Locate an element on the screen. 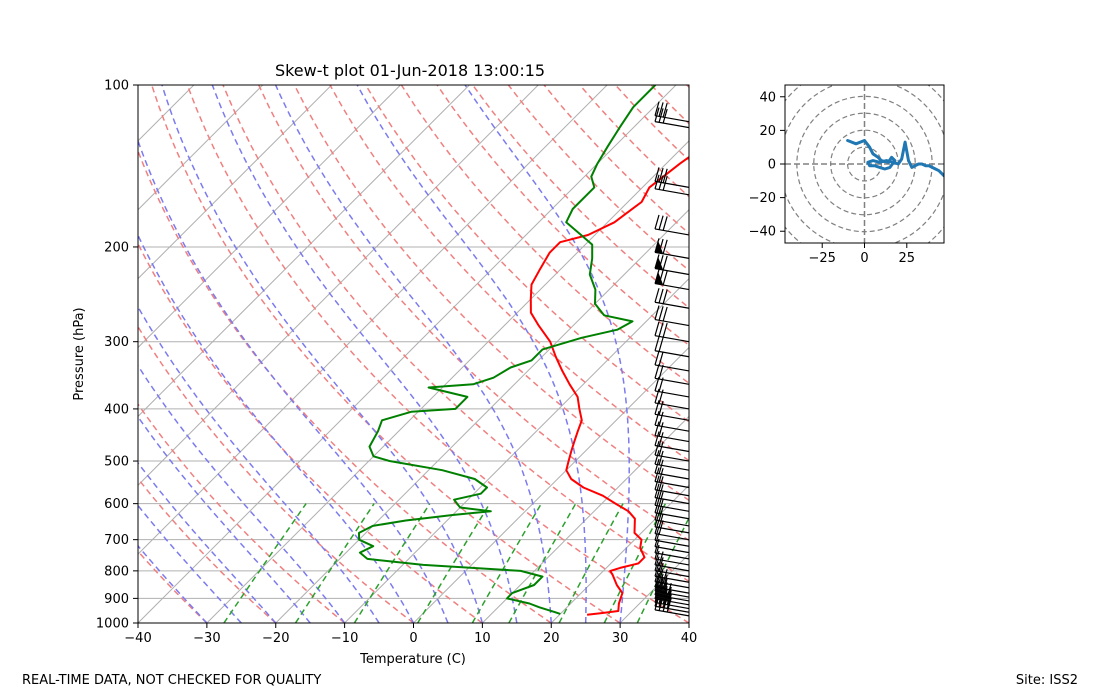 This screenshot has width=1100, height=700. y-tick-label: 600 is located at coordinates (116, 504).